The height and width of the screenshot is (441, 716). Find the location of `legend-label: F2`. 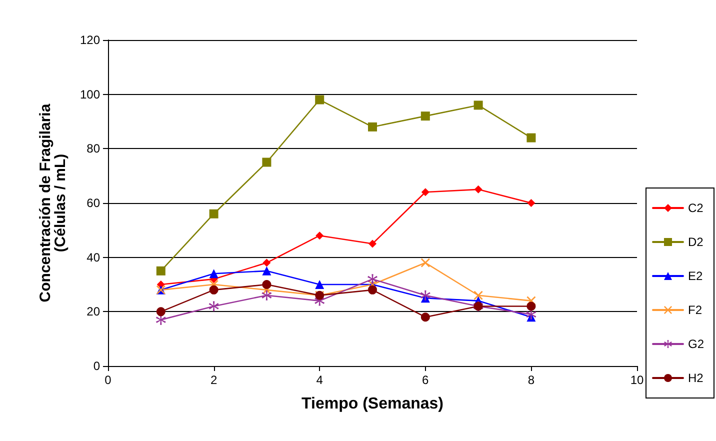

legend-label: F2 is located at coordinates (695, 310).